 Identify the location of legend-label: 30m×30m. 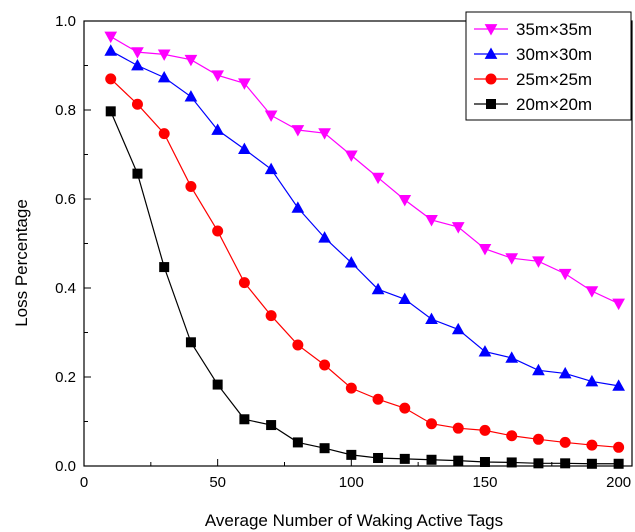
(554, 54).